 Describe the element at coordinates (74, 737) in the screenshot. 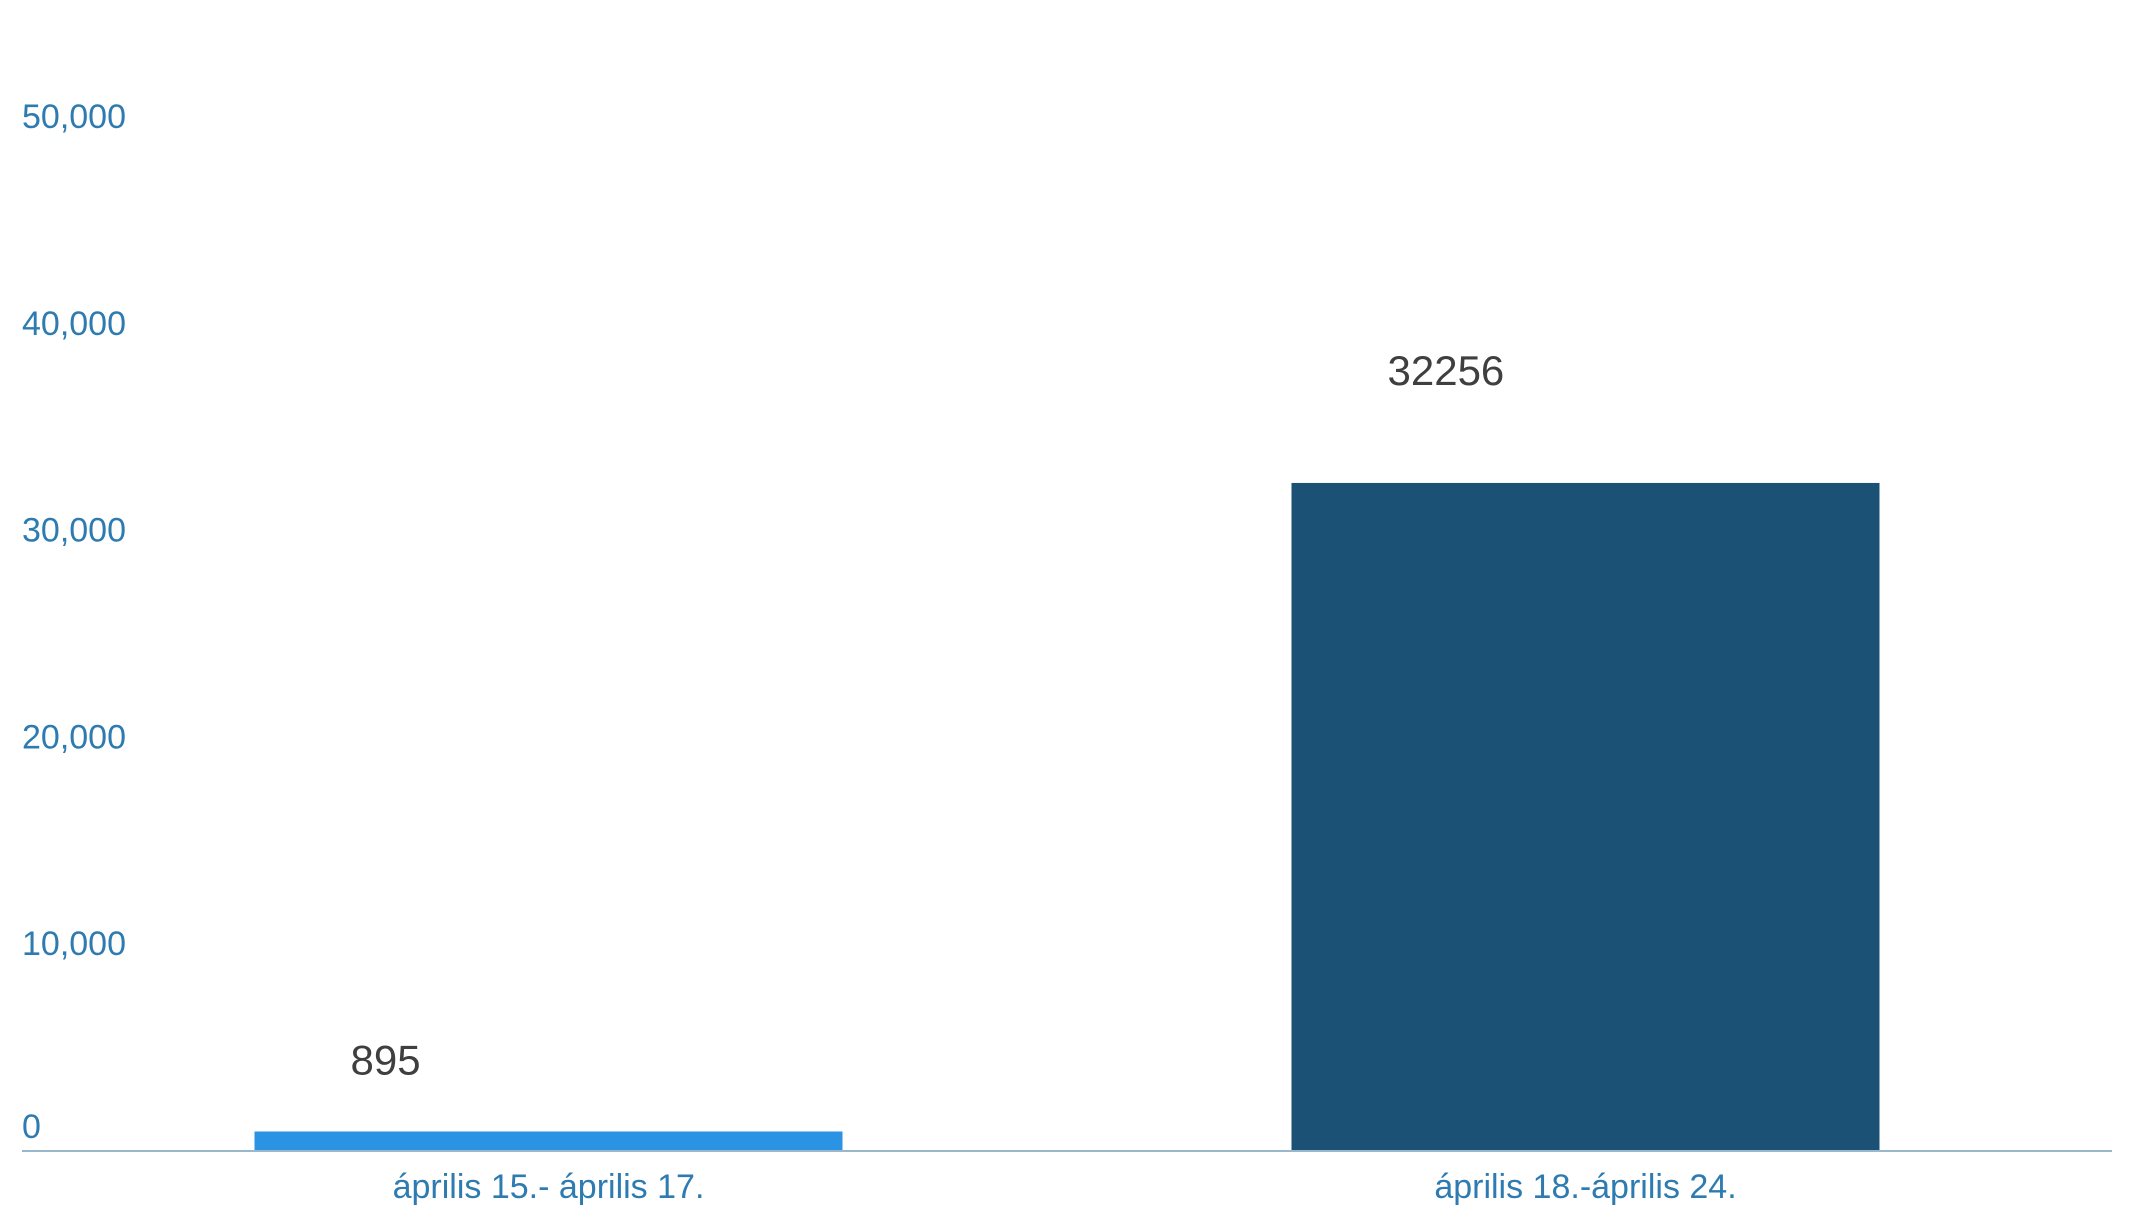

I see `y-tick-label: 20,000` at that location.